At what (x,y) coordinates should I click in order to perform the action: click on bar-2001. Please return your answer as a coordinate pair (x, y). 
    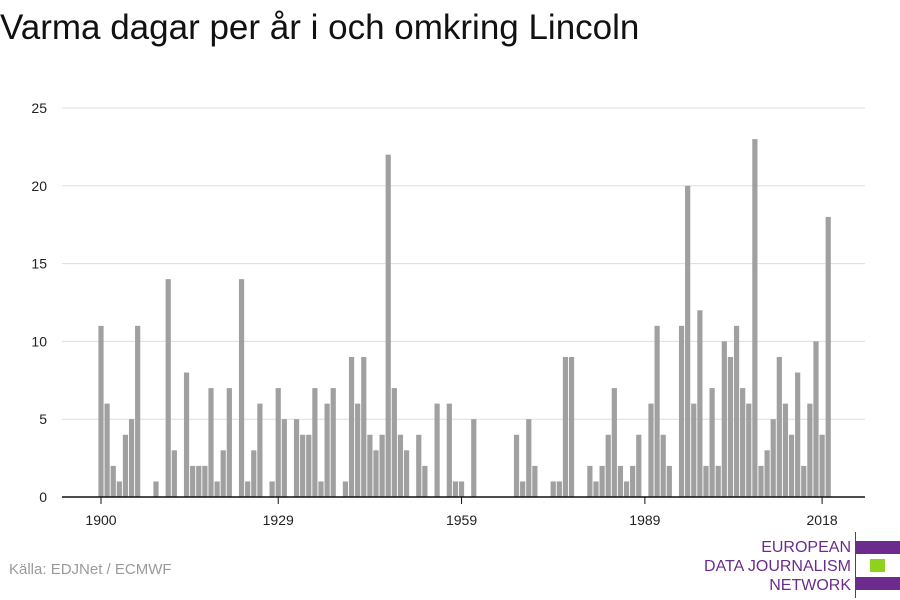
    Looking at the image, I should click on (718, 481).